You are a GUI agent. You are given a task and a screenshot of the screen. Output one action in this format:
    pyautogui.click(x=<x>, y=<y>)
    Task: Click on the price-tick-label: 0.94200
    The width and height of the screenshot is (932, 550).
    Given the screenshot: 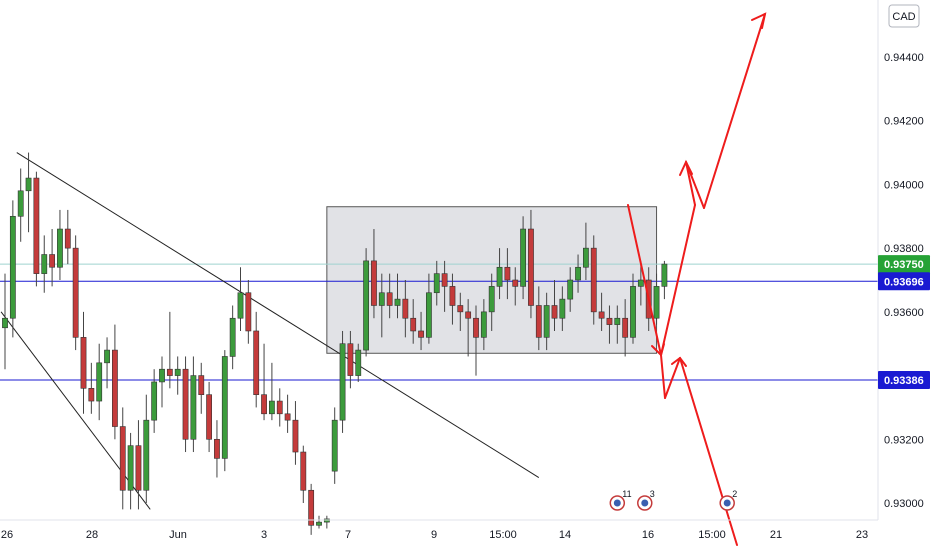 What is the action you would take?
    pyautogui.click(x=904, y=122)
    